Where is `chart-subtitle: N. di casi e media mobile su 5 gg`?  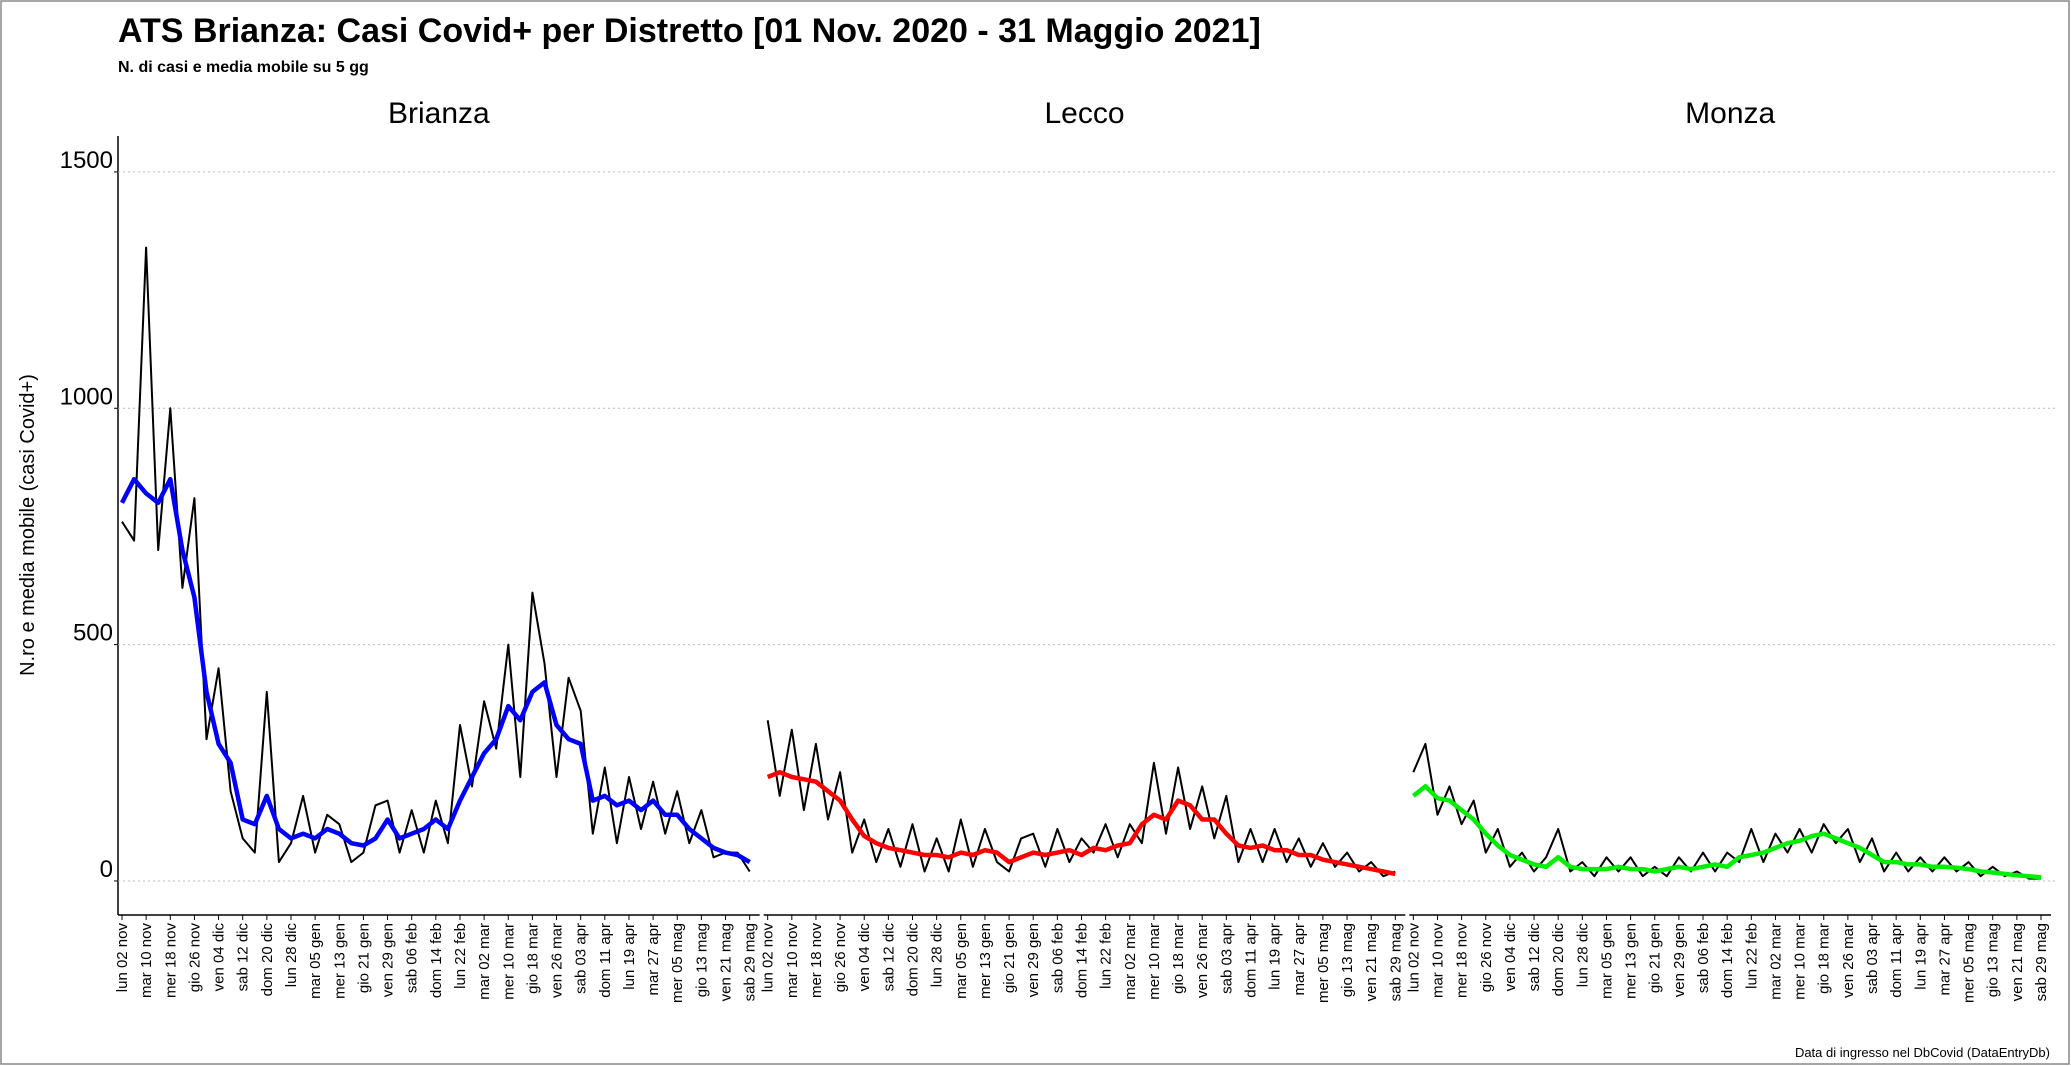
chart-subtitle: N. di casi e media mobile su 5 gg is located at coordinates (243, 67).